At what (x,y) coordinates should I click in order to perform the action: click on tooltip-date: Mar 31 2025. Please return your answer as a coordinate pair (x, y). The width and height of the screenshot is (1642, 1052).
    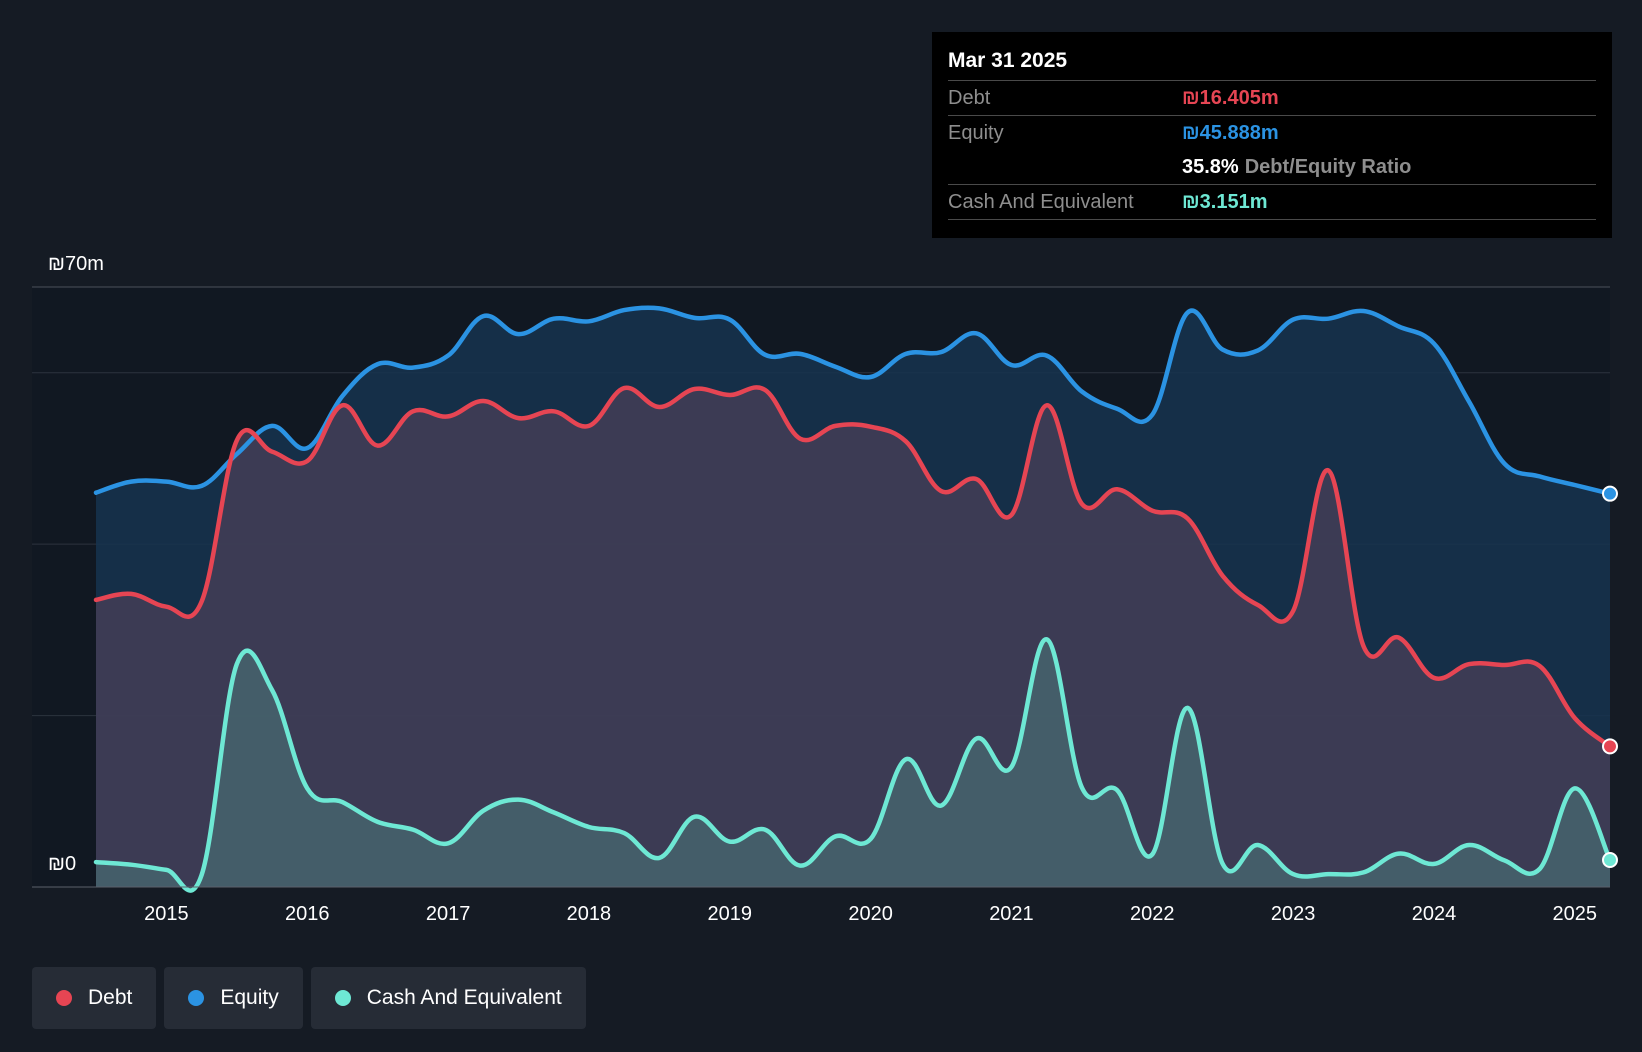
    Looking at the image, I should click on (1008, 60).